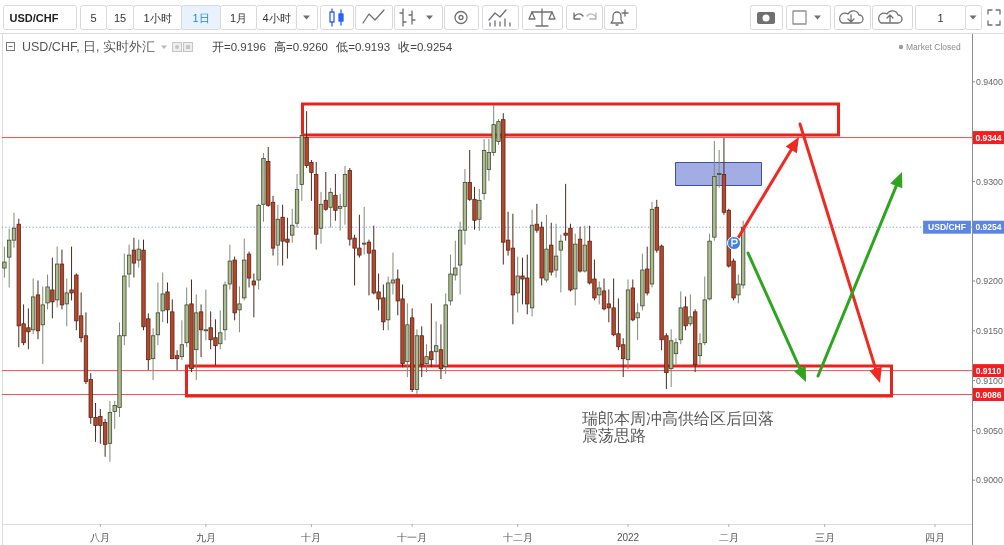 The image size is (1004, 545). What do you see at coordinates (940, 17) in the screenshot?
I see `text: 1` at bounding box center [940, 17].